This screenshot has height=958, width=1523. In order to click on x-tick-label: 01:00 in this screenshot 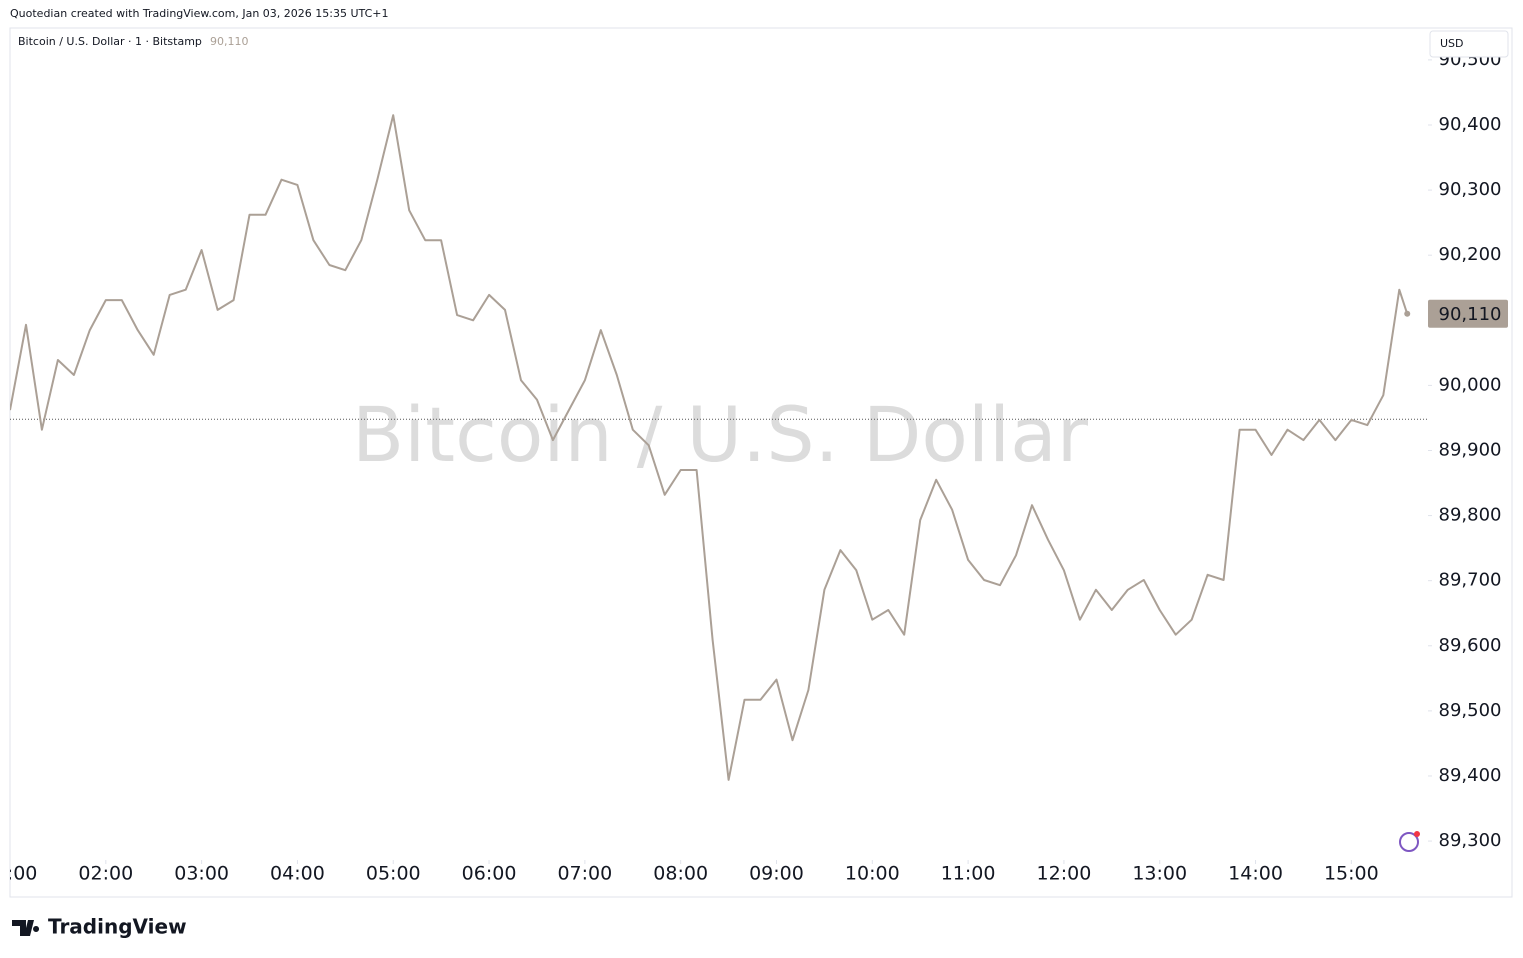, I will do `click(18, 874)`.